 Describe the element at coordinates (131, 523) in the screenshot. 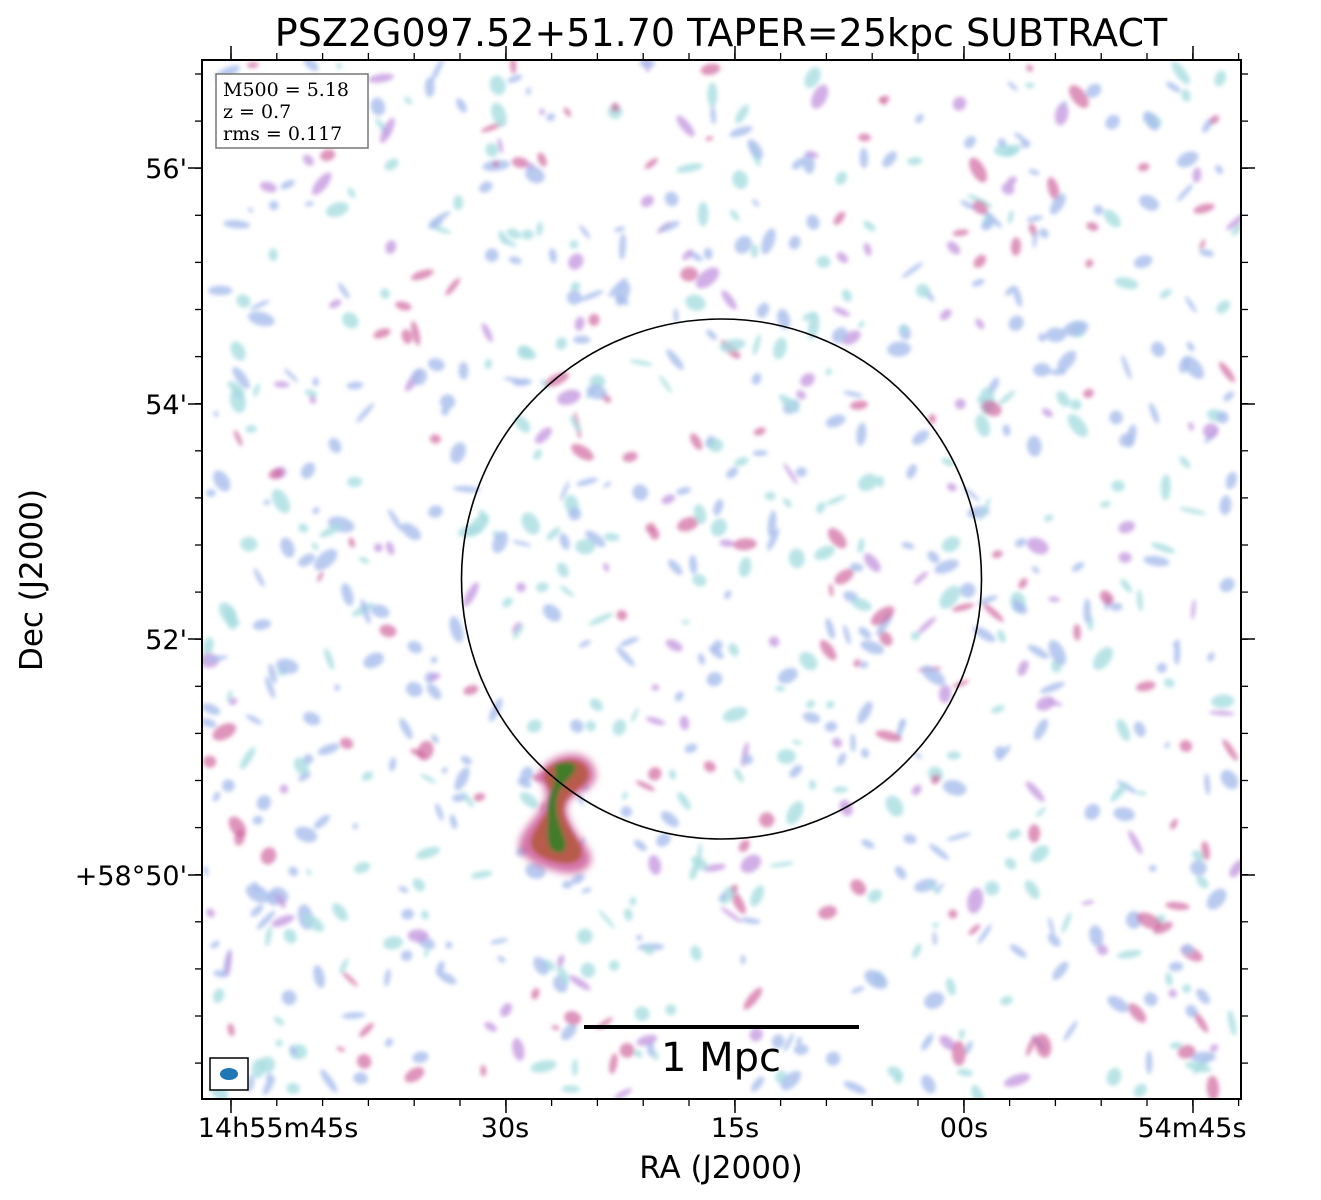

I see `y-tick-labels: 56' 54' 52' +58°50'` at that location.